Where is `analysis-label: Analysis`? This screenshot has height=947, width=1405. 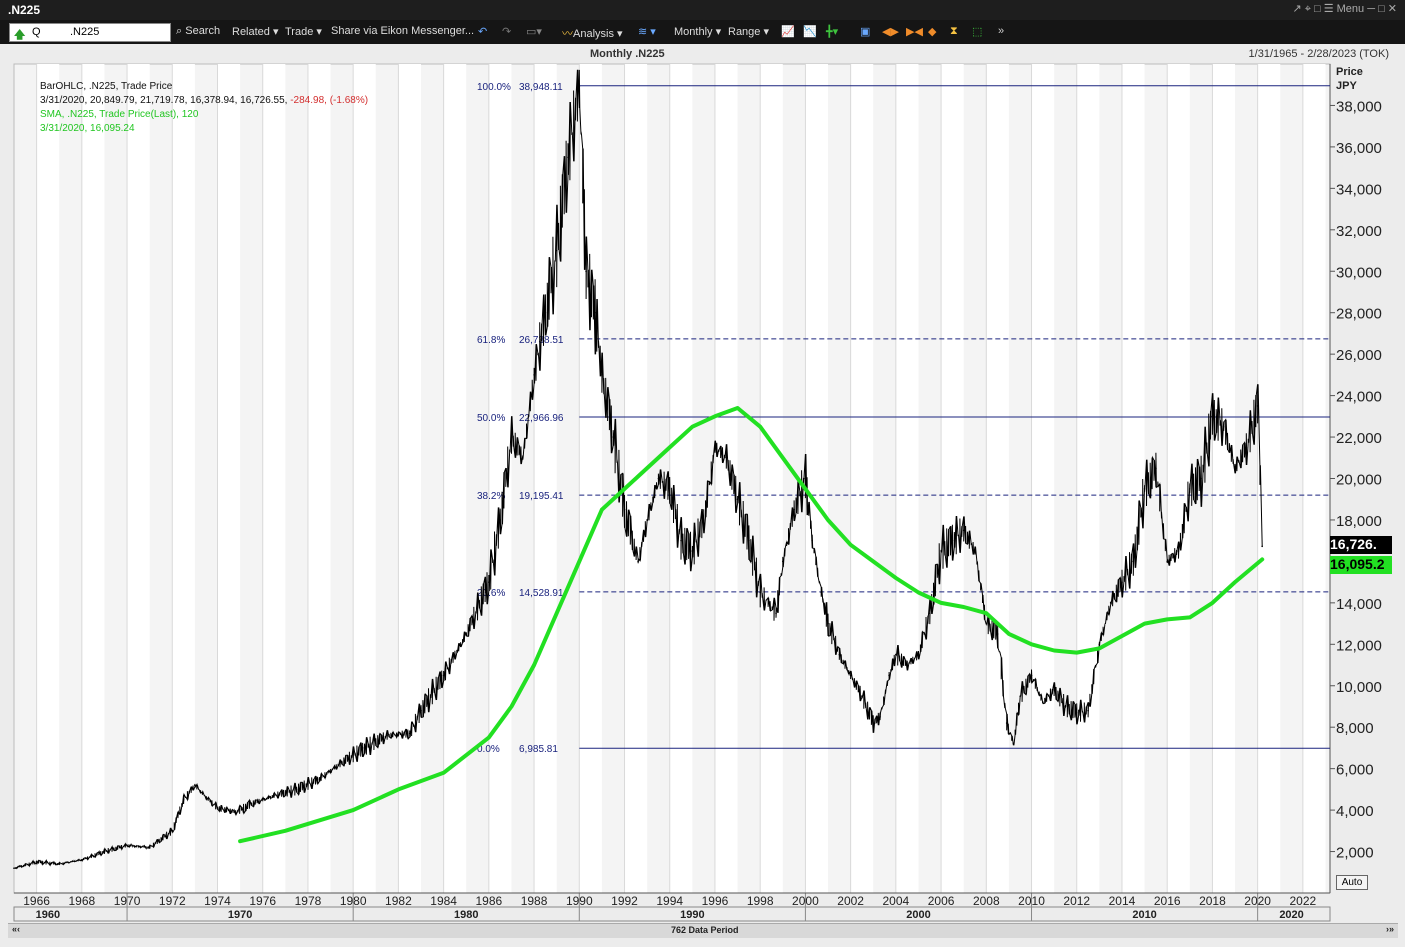 analysis-label: Analysis is located at coordinates (593, 34).